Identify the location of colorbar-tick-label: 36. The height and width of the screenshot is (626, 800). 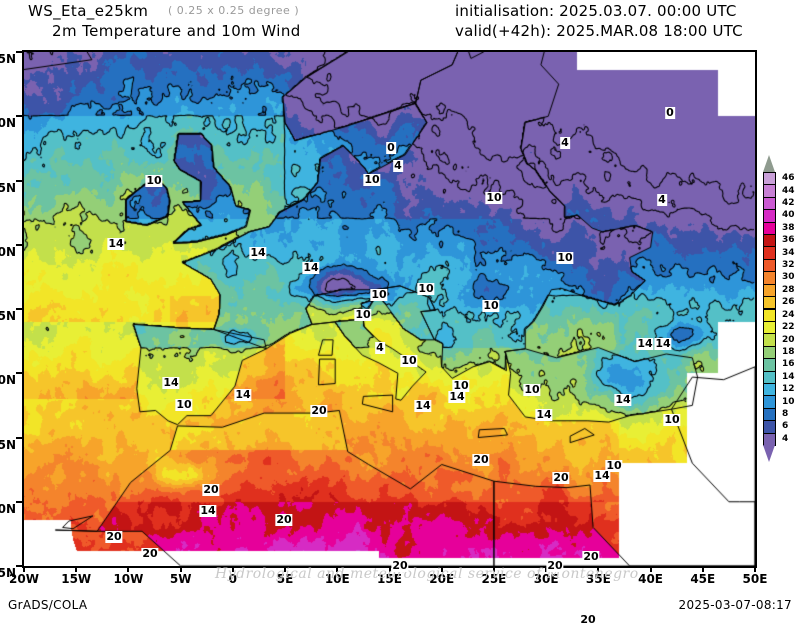
(788, 240).